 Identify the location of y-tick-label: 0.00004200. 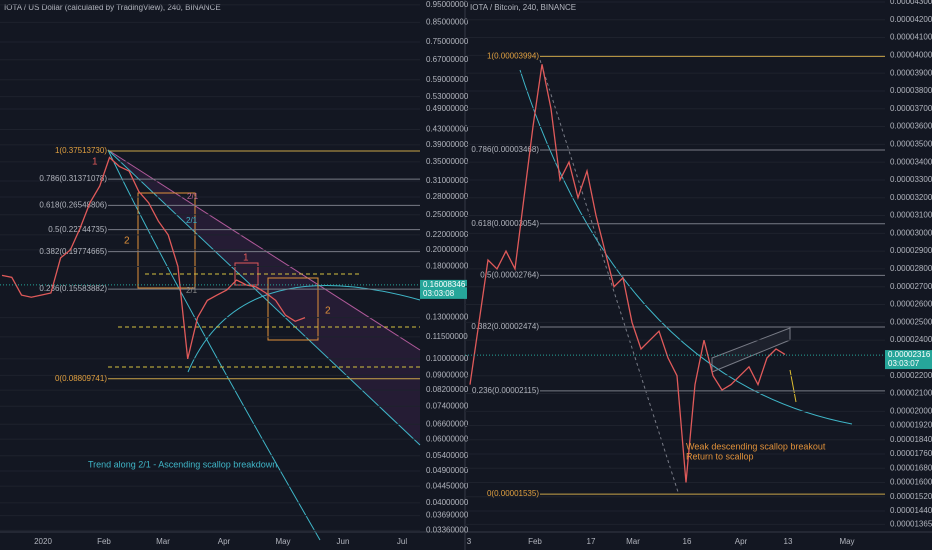
(911, 19).